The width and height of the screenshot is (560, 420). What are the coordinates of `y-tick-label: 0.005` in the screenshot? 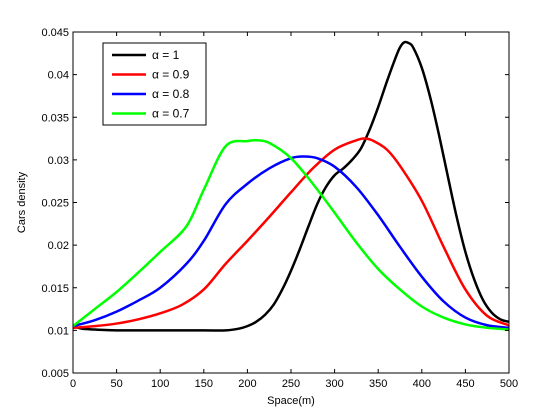 It's located at (55, 374).